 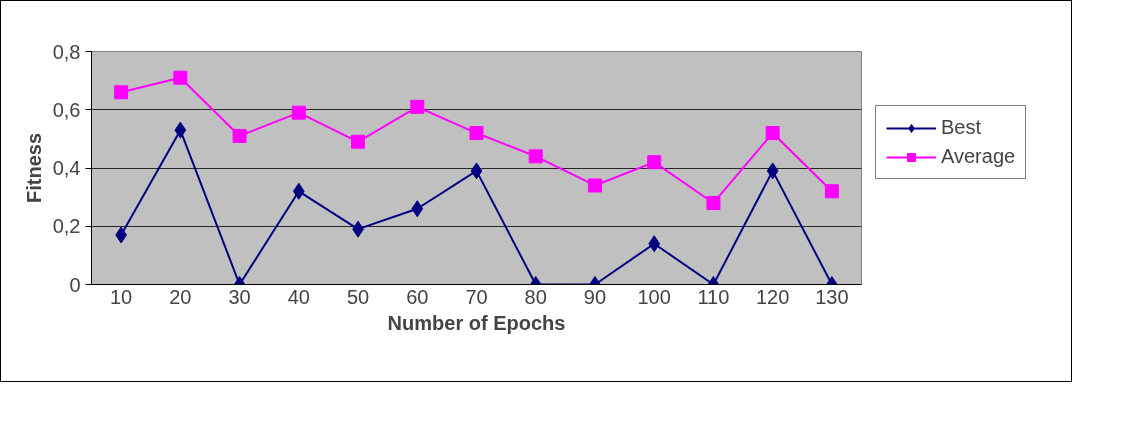 What do you see at coordinates (33, 168) in the screenshot?
I see `y-axis-title: Fitness` at bounding box center [33, 168].